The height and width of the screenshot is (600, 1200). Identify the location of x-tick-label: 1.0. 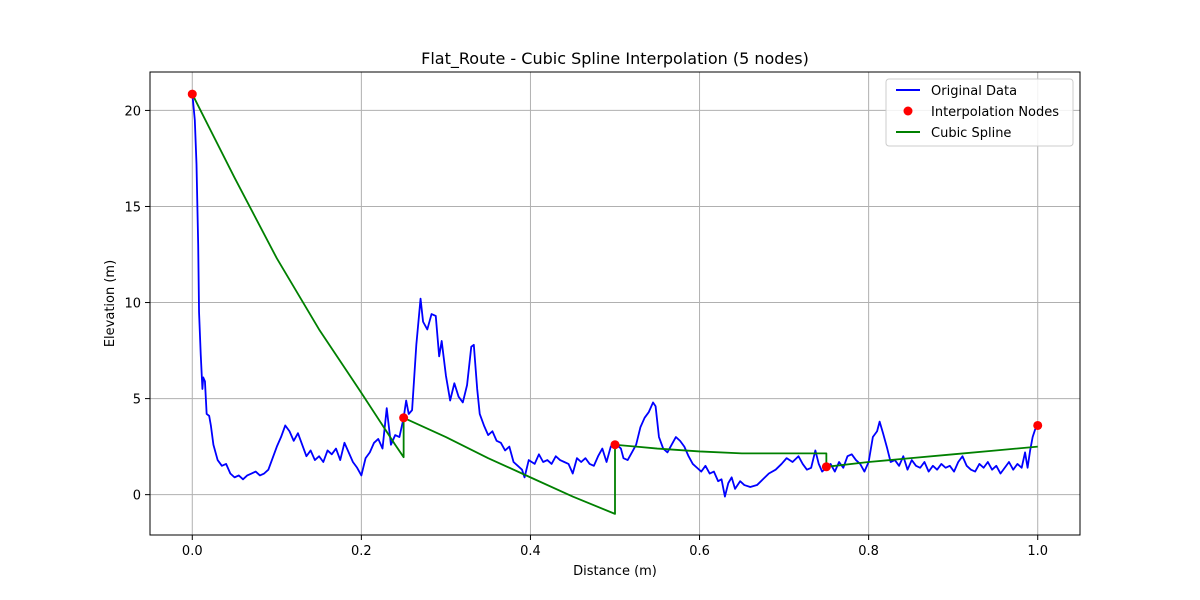
(1037, 551).